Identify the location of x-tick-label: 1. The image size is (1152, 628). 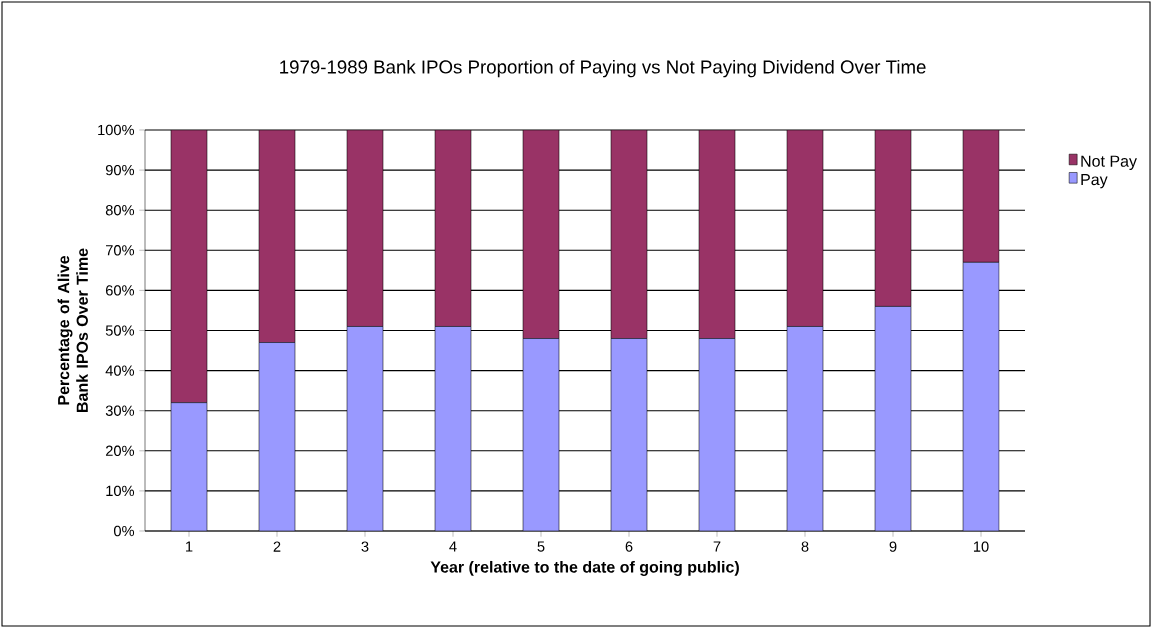
(189, 546).